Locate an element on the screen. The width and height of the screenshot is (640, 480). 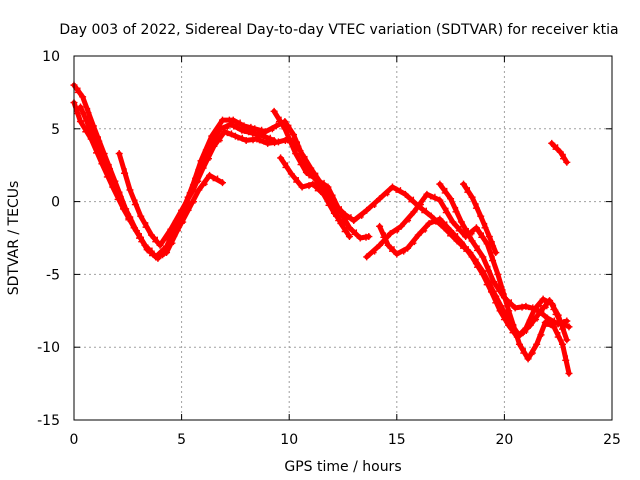
x-tick-label: 25 is located at coordinates (612, 440).